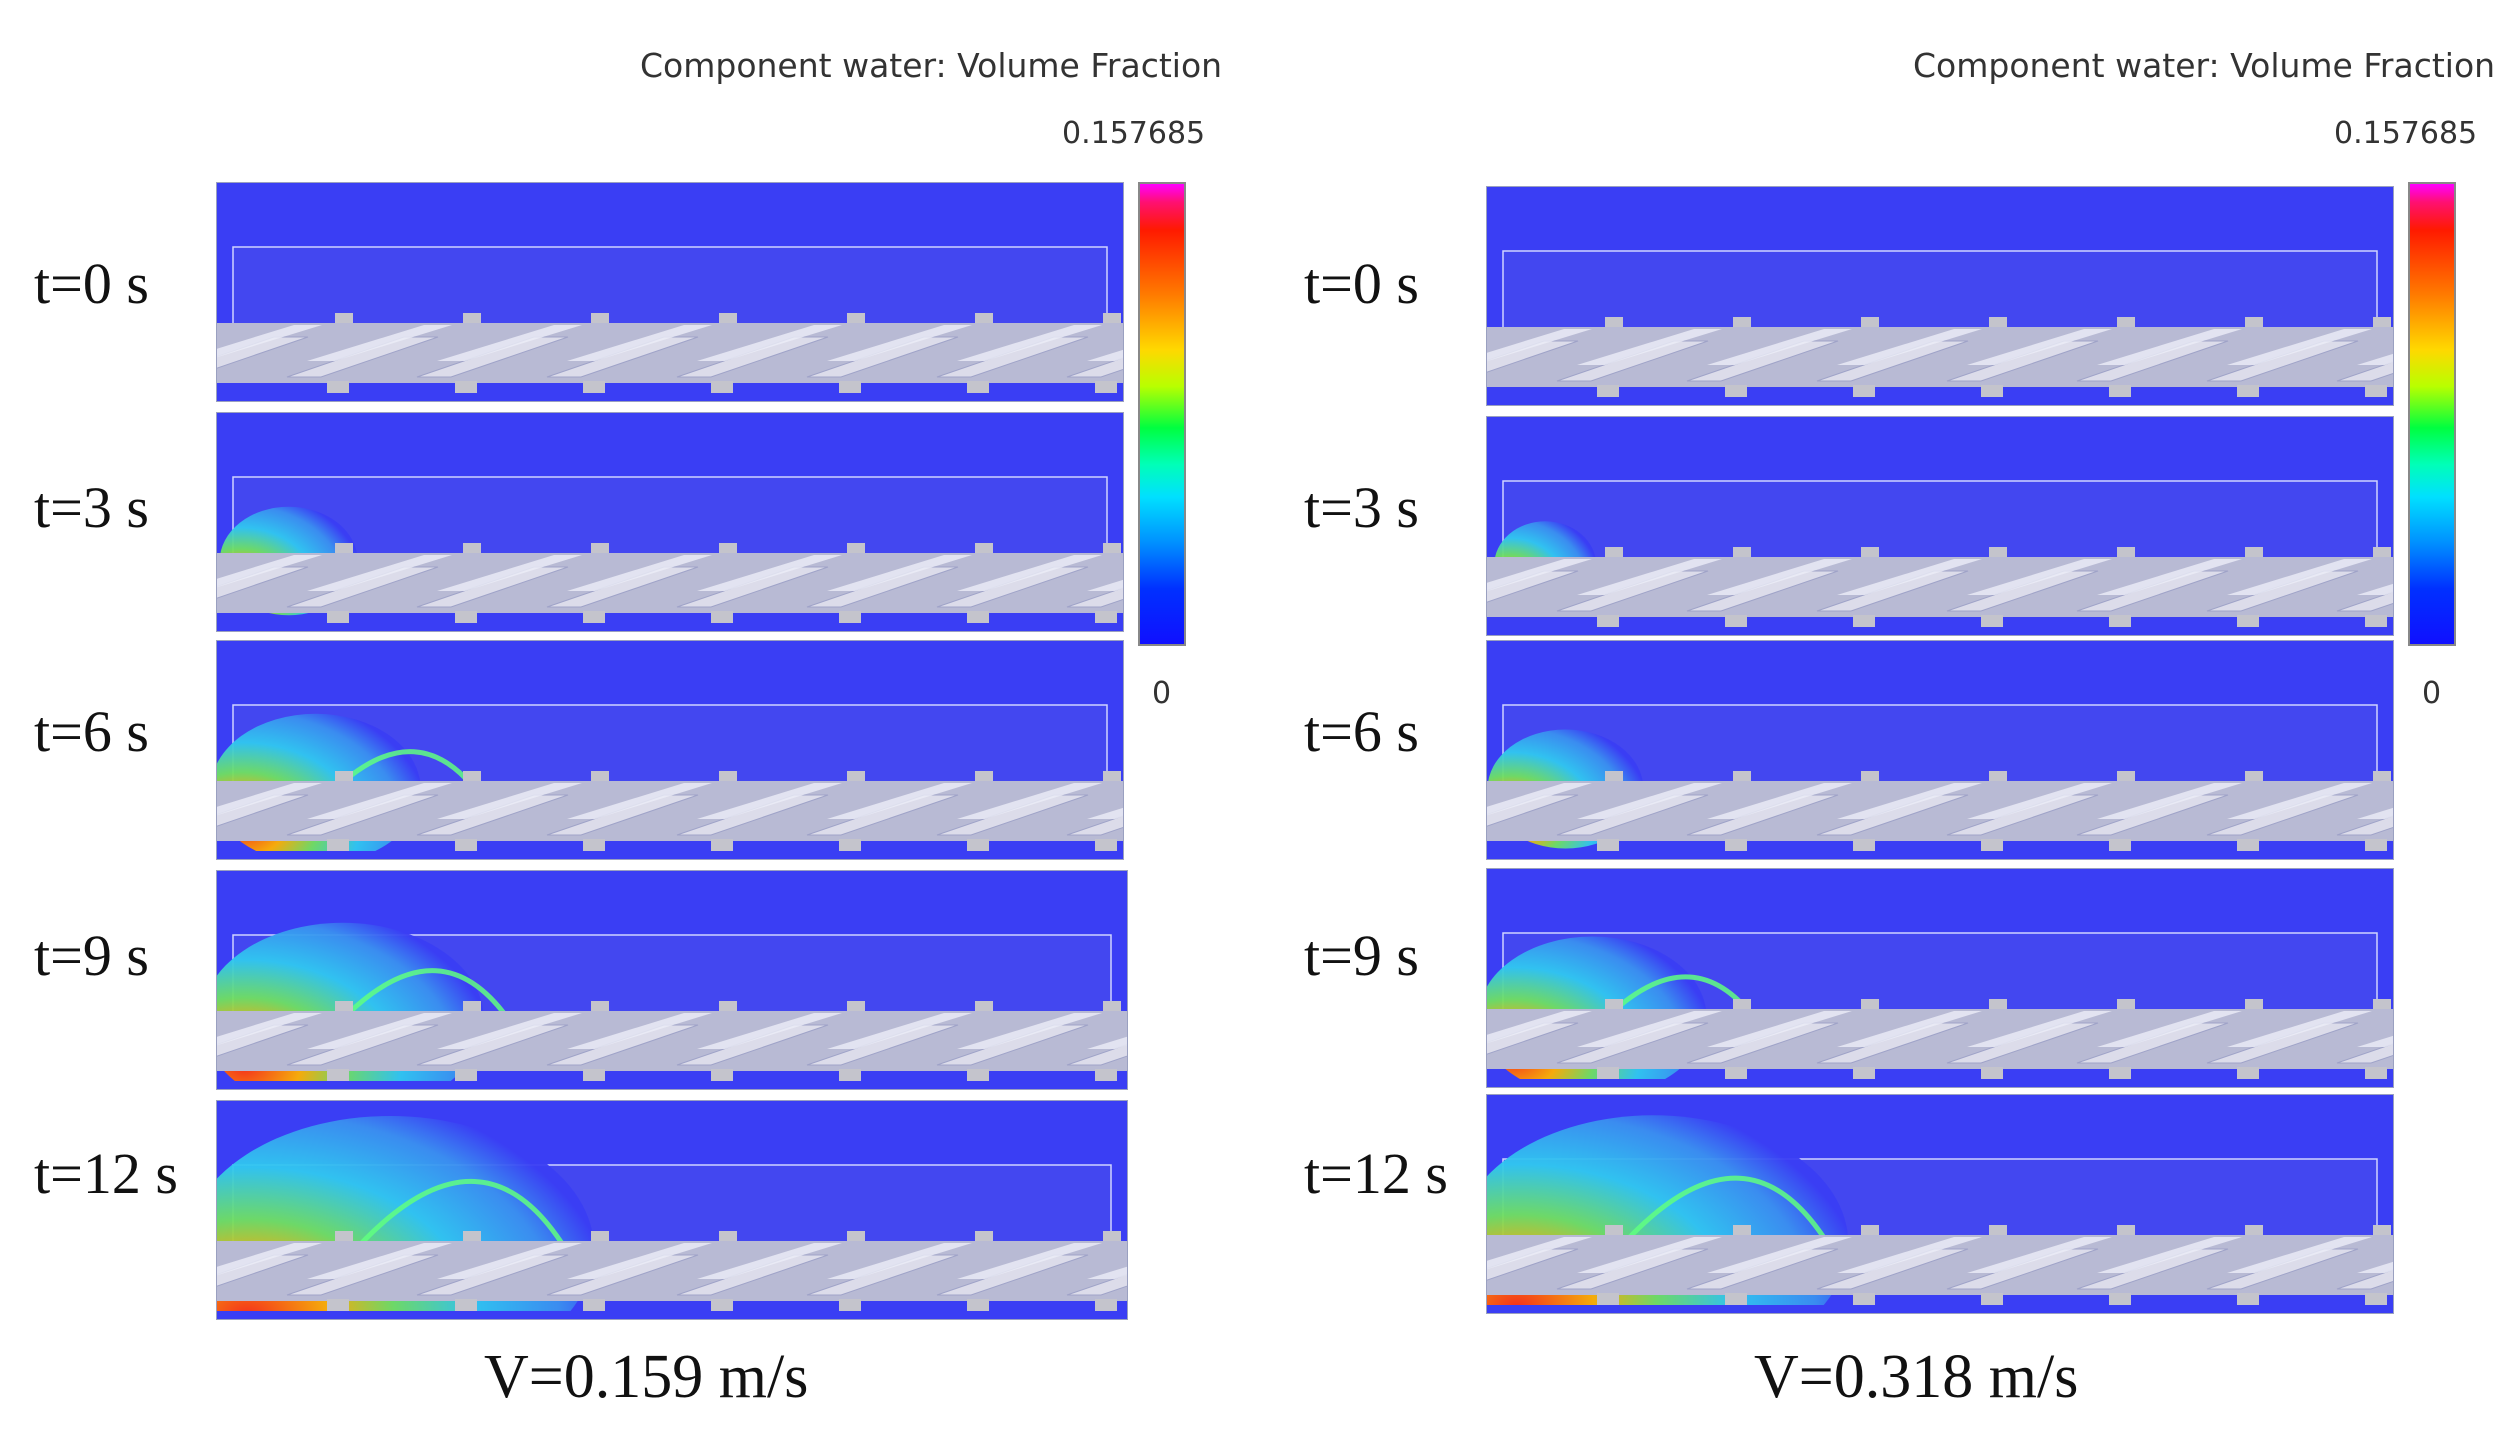 This screenshot has width=2499, height=1438. I want to click on legend-title: Component water: Volume Fraction, so click(931, 65).